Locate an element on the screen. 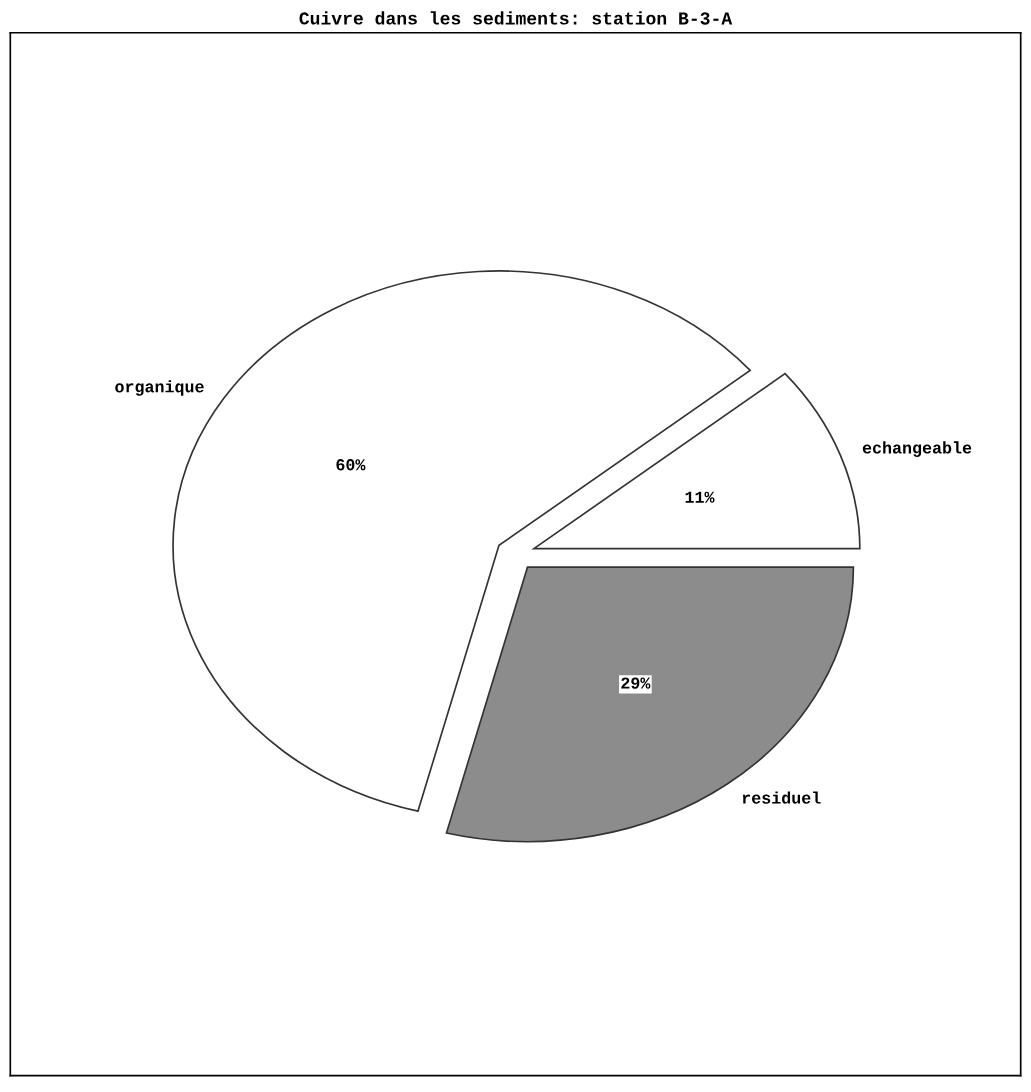  data-label: 29% is located at coordinates (636, 683).